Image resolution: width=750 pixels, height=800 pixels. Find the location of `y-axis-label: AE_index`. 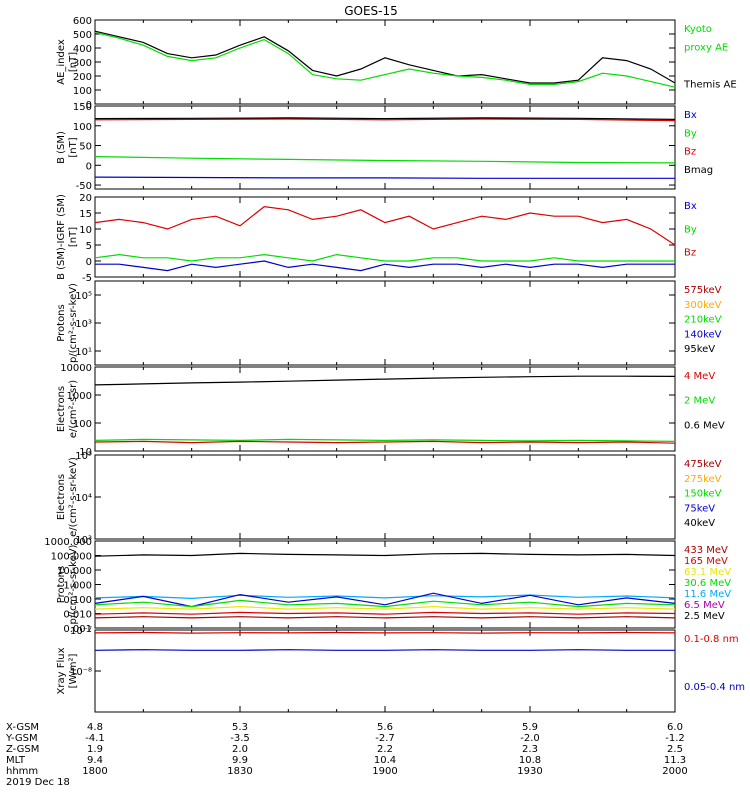

y-axis-label: AE_index is located at coordinates (61, 62).